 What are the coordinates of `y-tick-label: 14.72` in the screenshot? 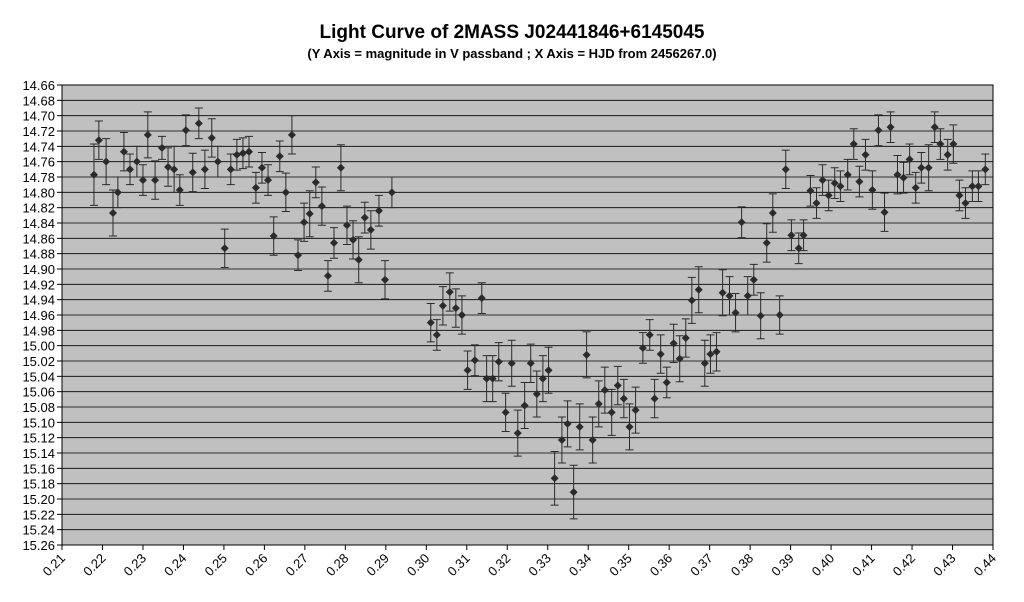 It's located at (38, 131).